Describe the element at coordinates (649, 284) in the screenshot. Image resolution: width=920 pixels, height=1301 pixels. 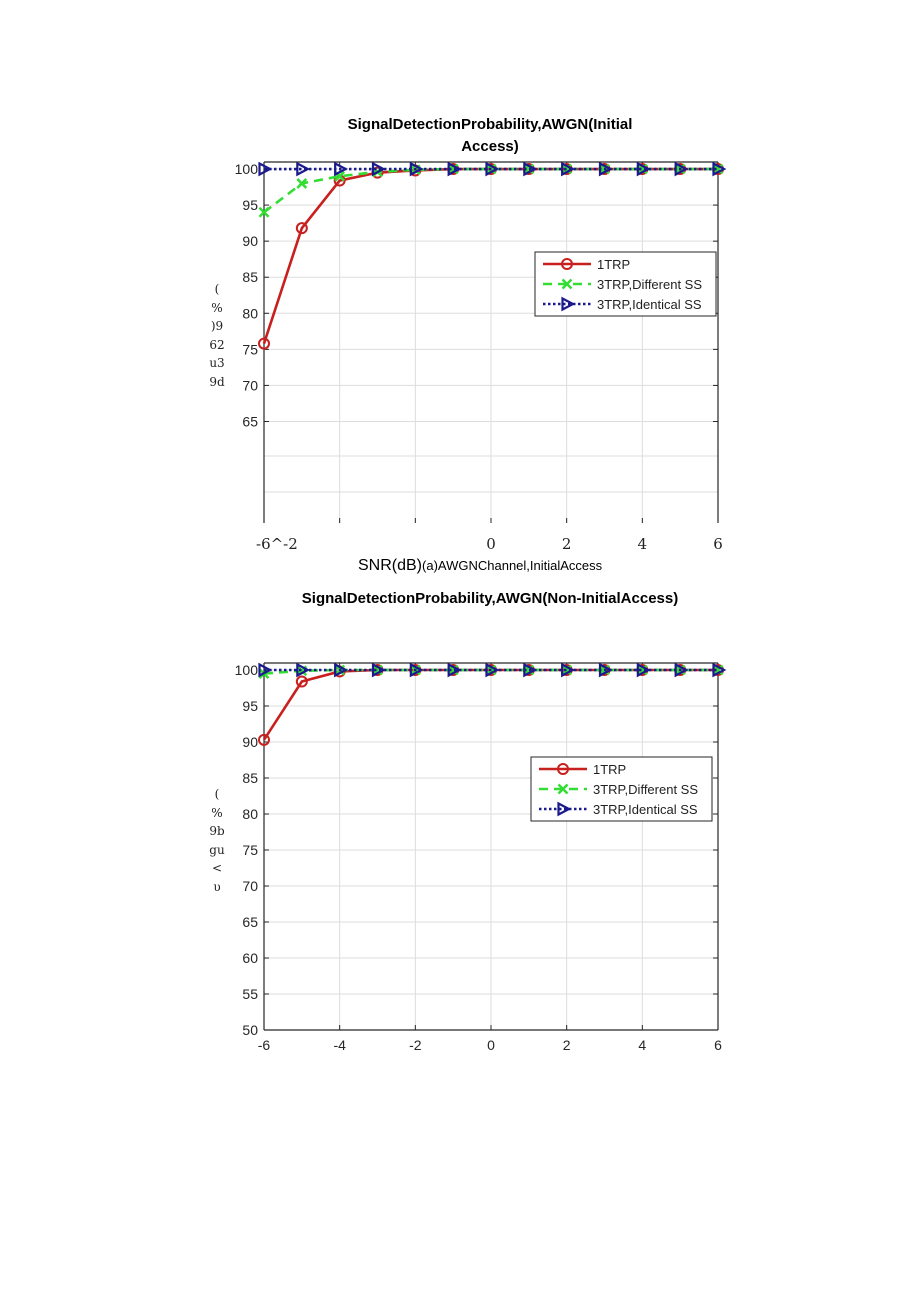
I see `chart1-legend-label: 3TRP,Different SS` at that location.